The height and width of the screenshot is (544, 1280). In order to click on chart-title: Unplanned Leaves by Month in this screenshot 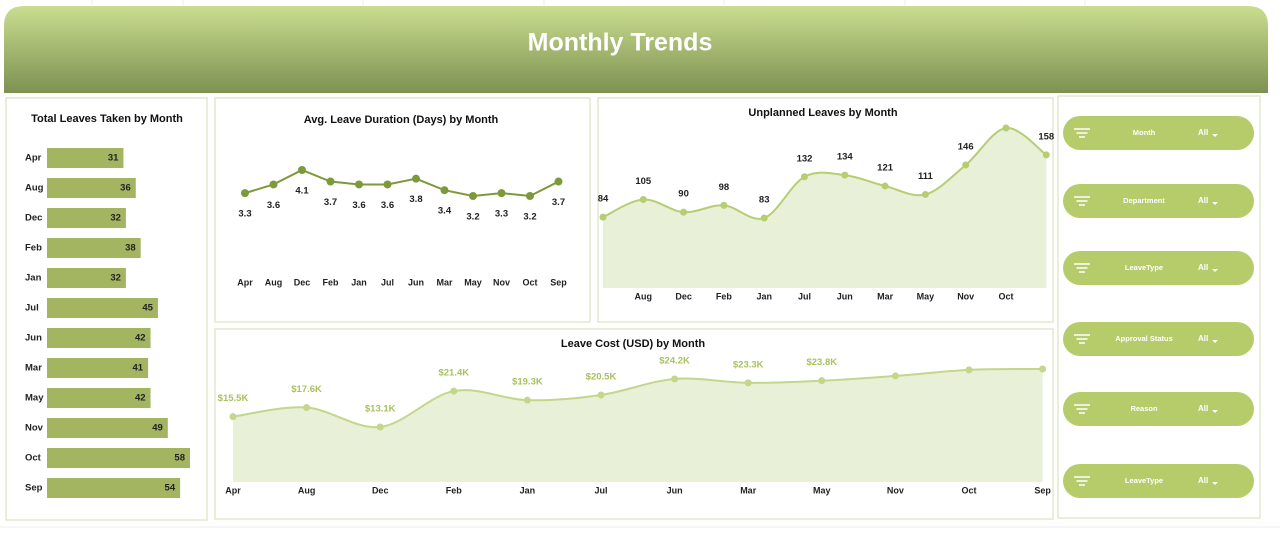, I will do `click(822, 113)`.